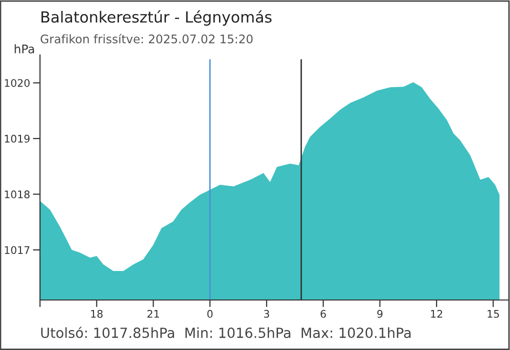  I want to click on x-tick-label: 18, so click(97, 314).